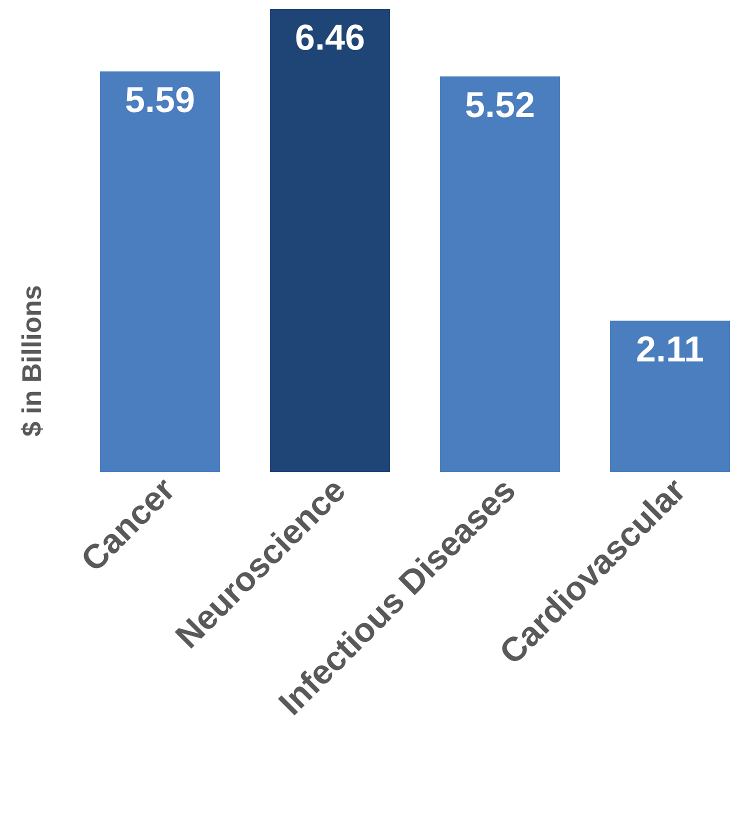  What do you see at coordinates (160, 99) in the screenshot?
I see `data-label: 5.59` at bounding box center [160, 99].